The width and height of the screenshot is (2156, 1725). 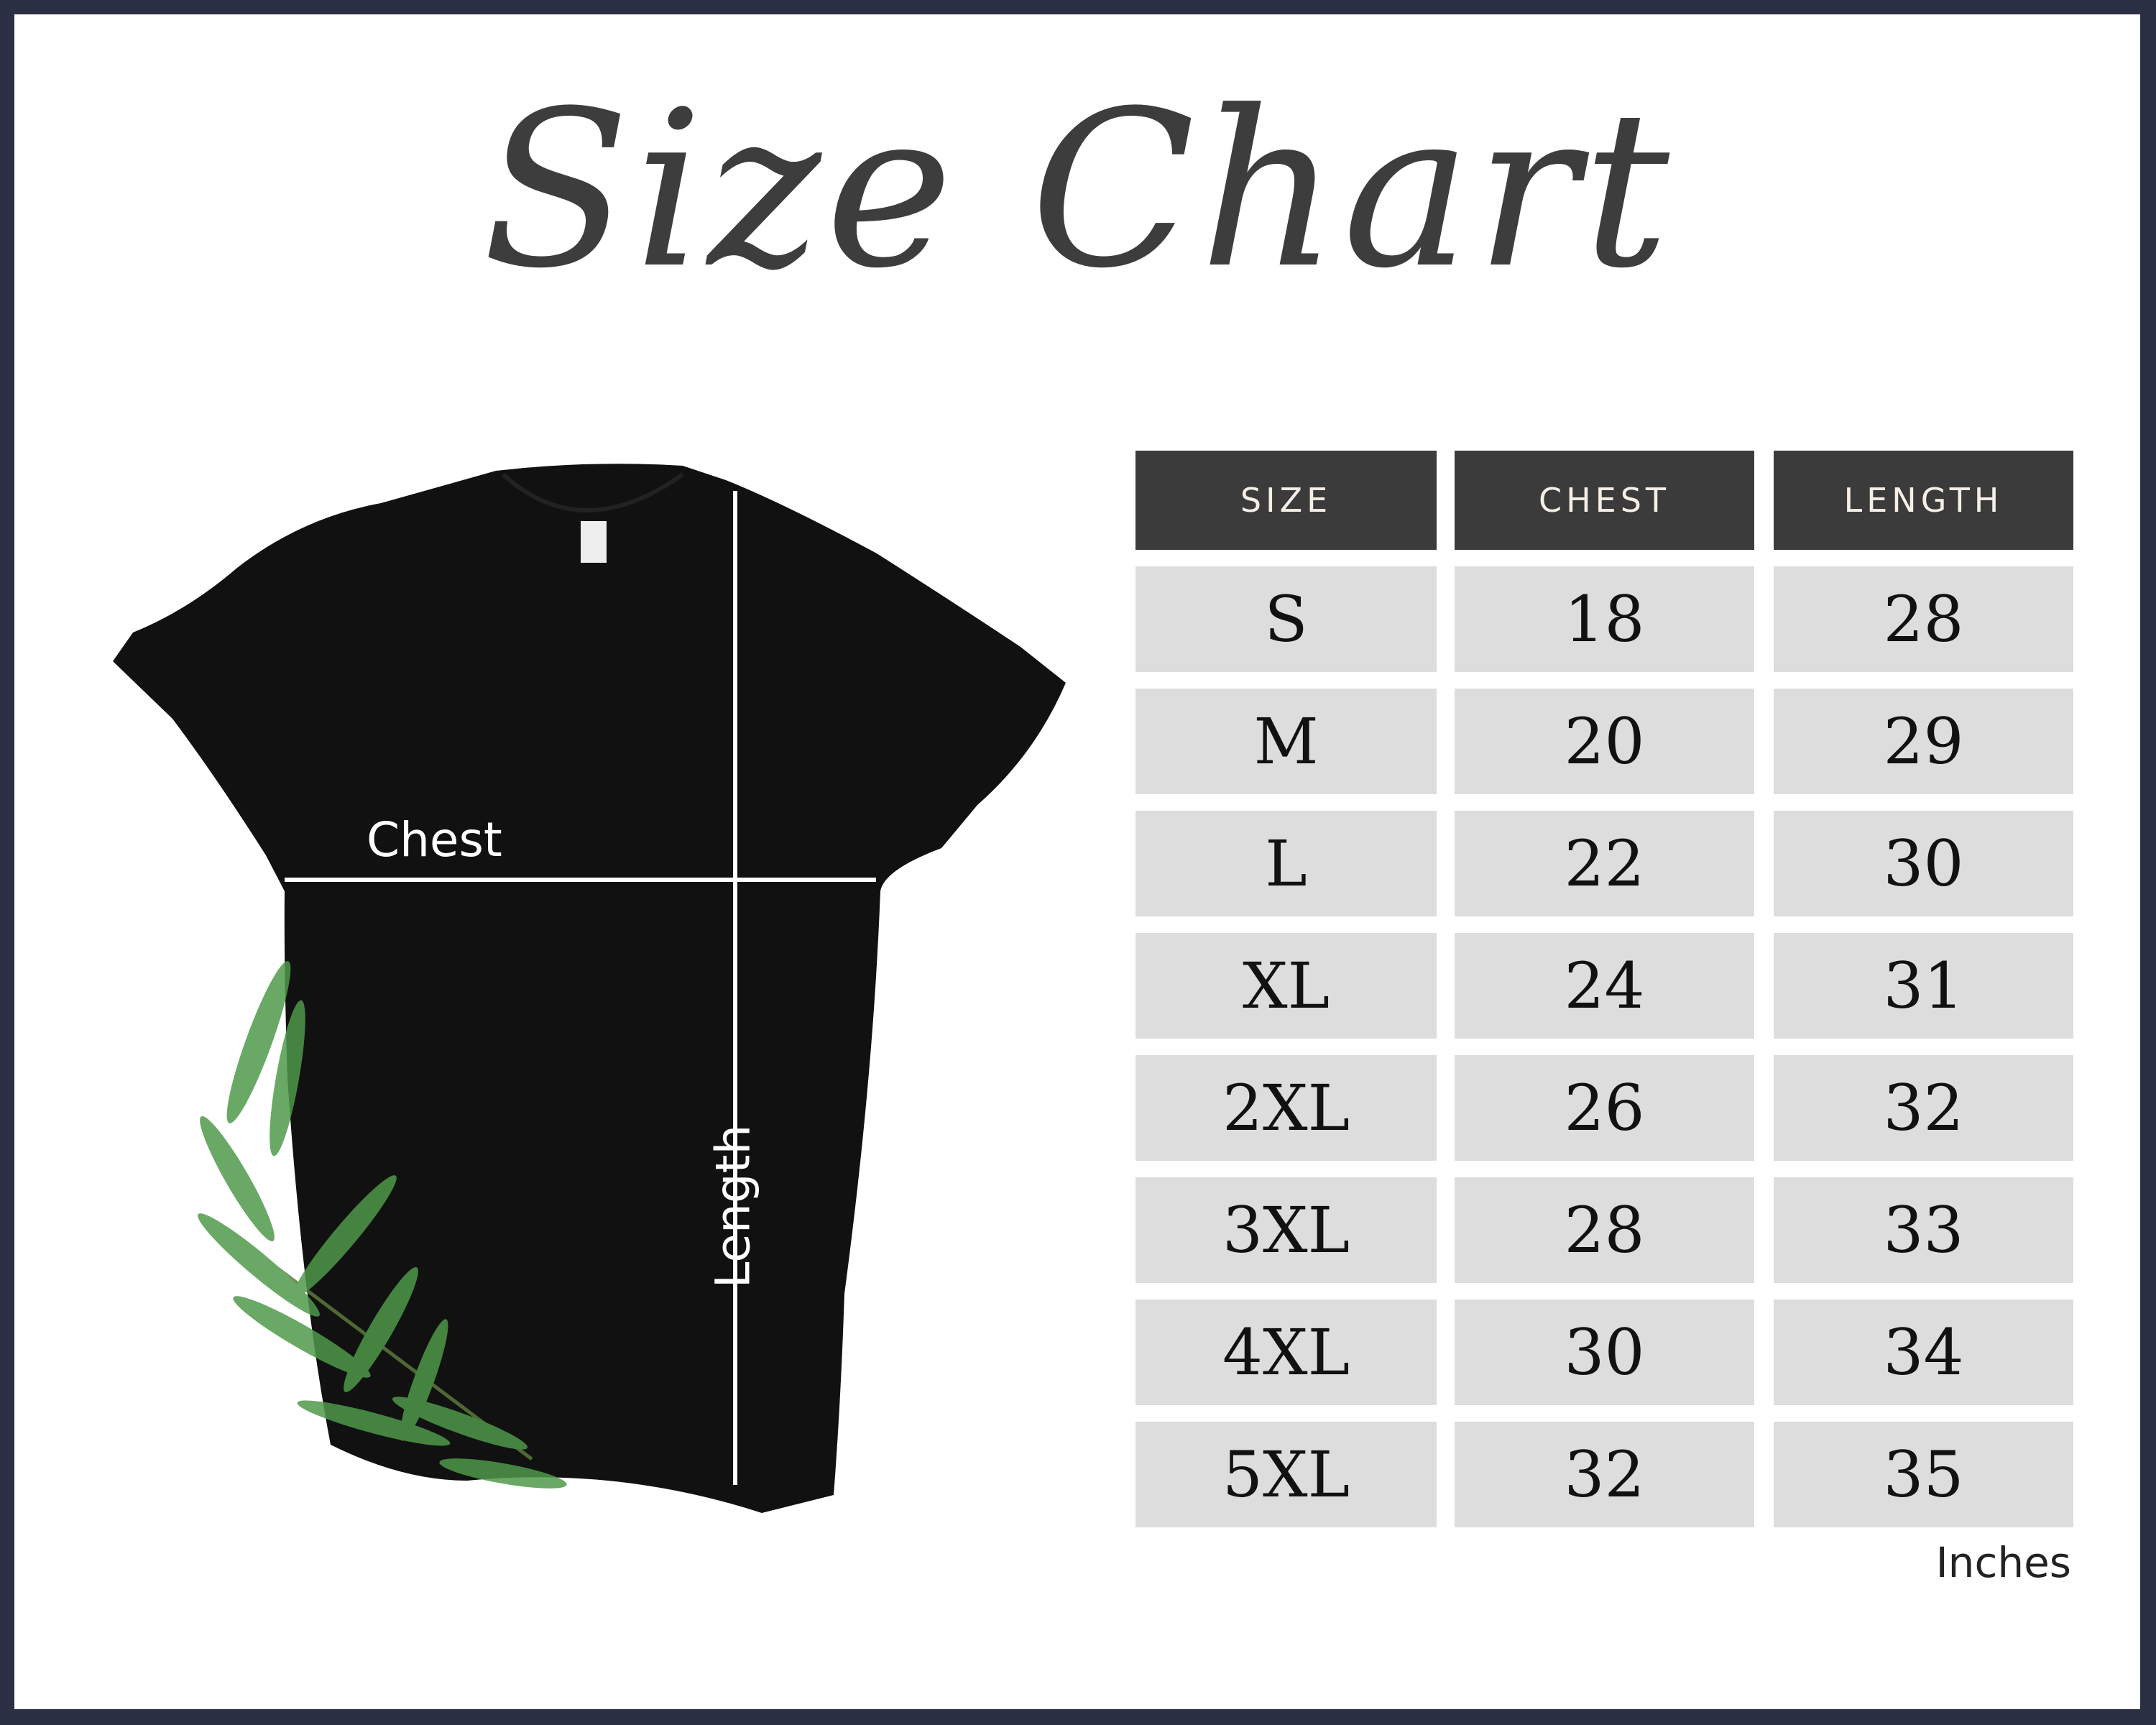 What do you see at coordinates (1286, 500) in the screenshot?
I see `header-size: SIZE` at bounding box center [1286, 500].